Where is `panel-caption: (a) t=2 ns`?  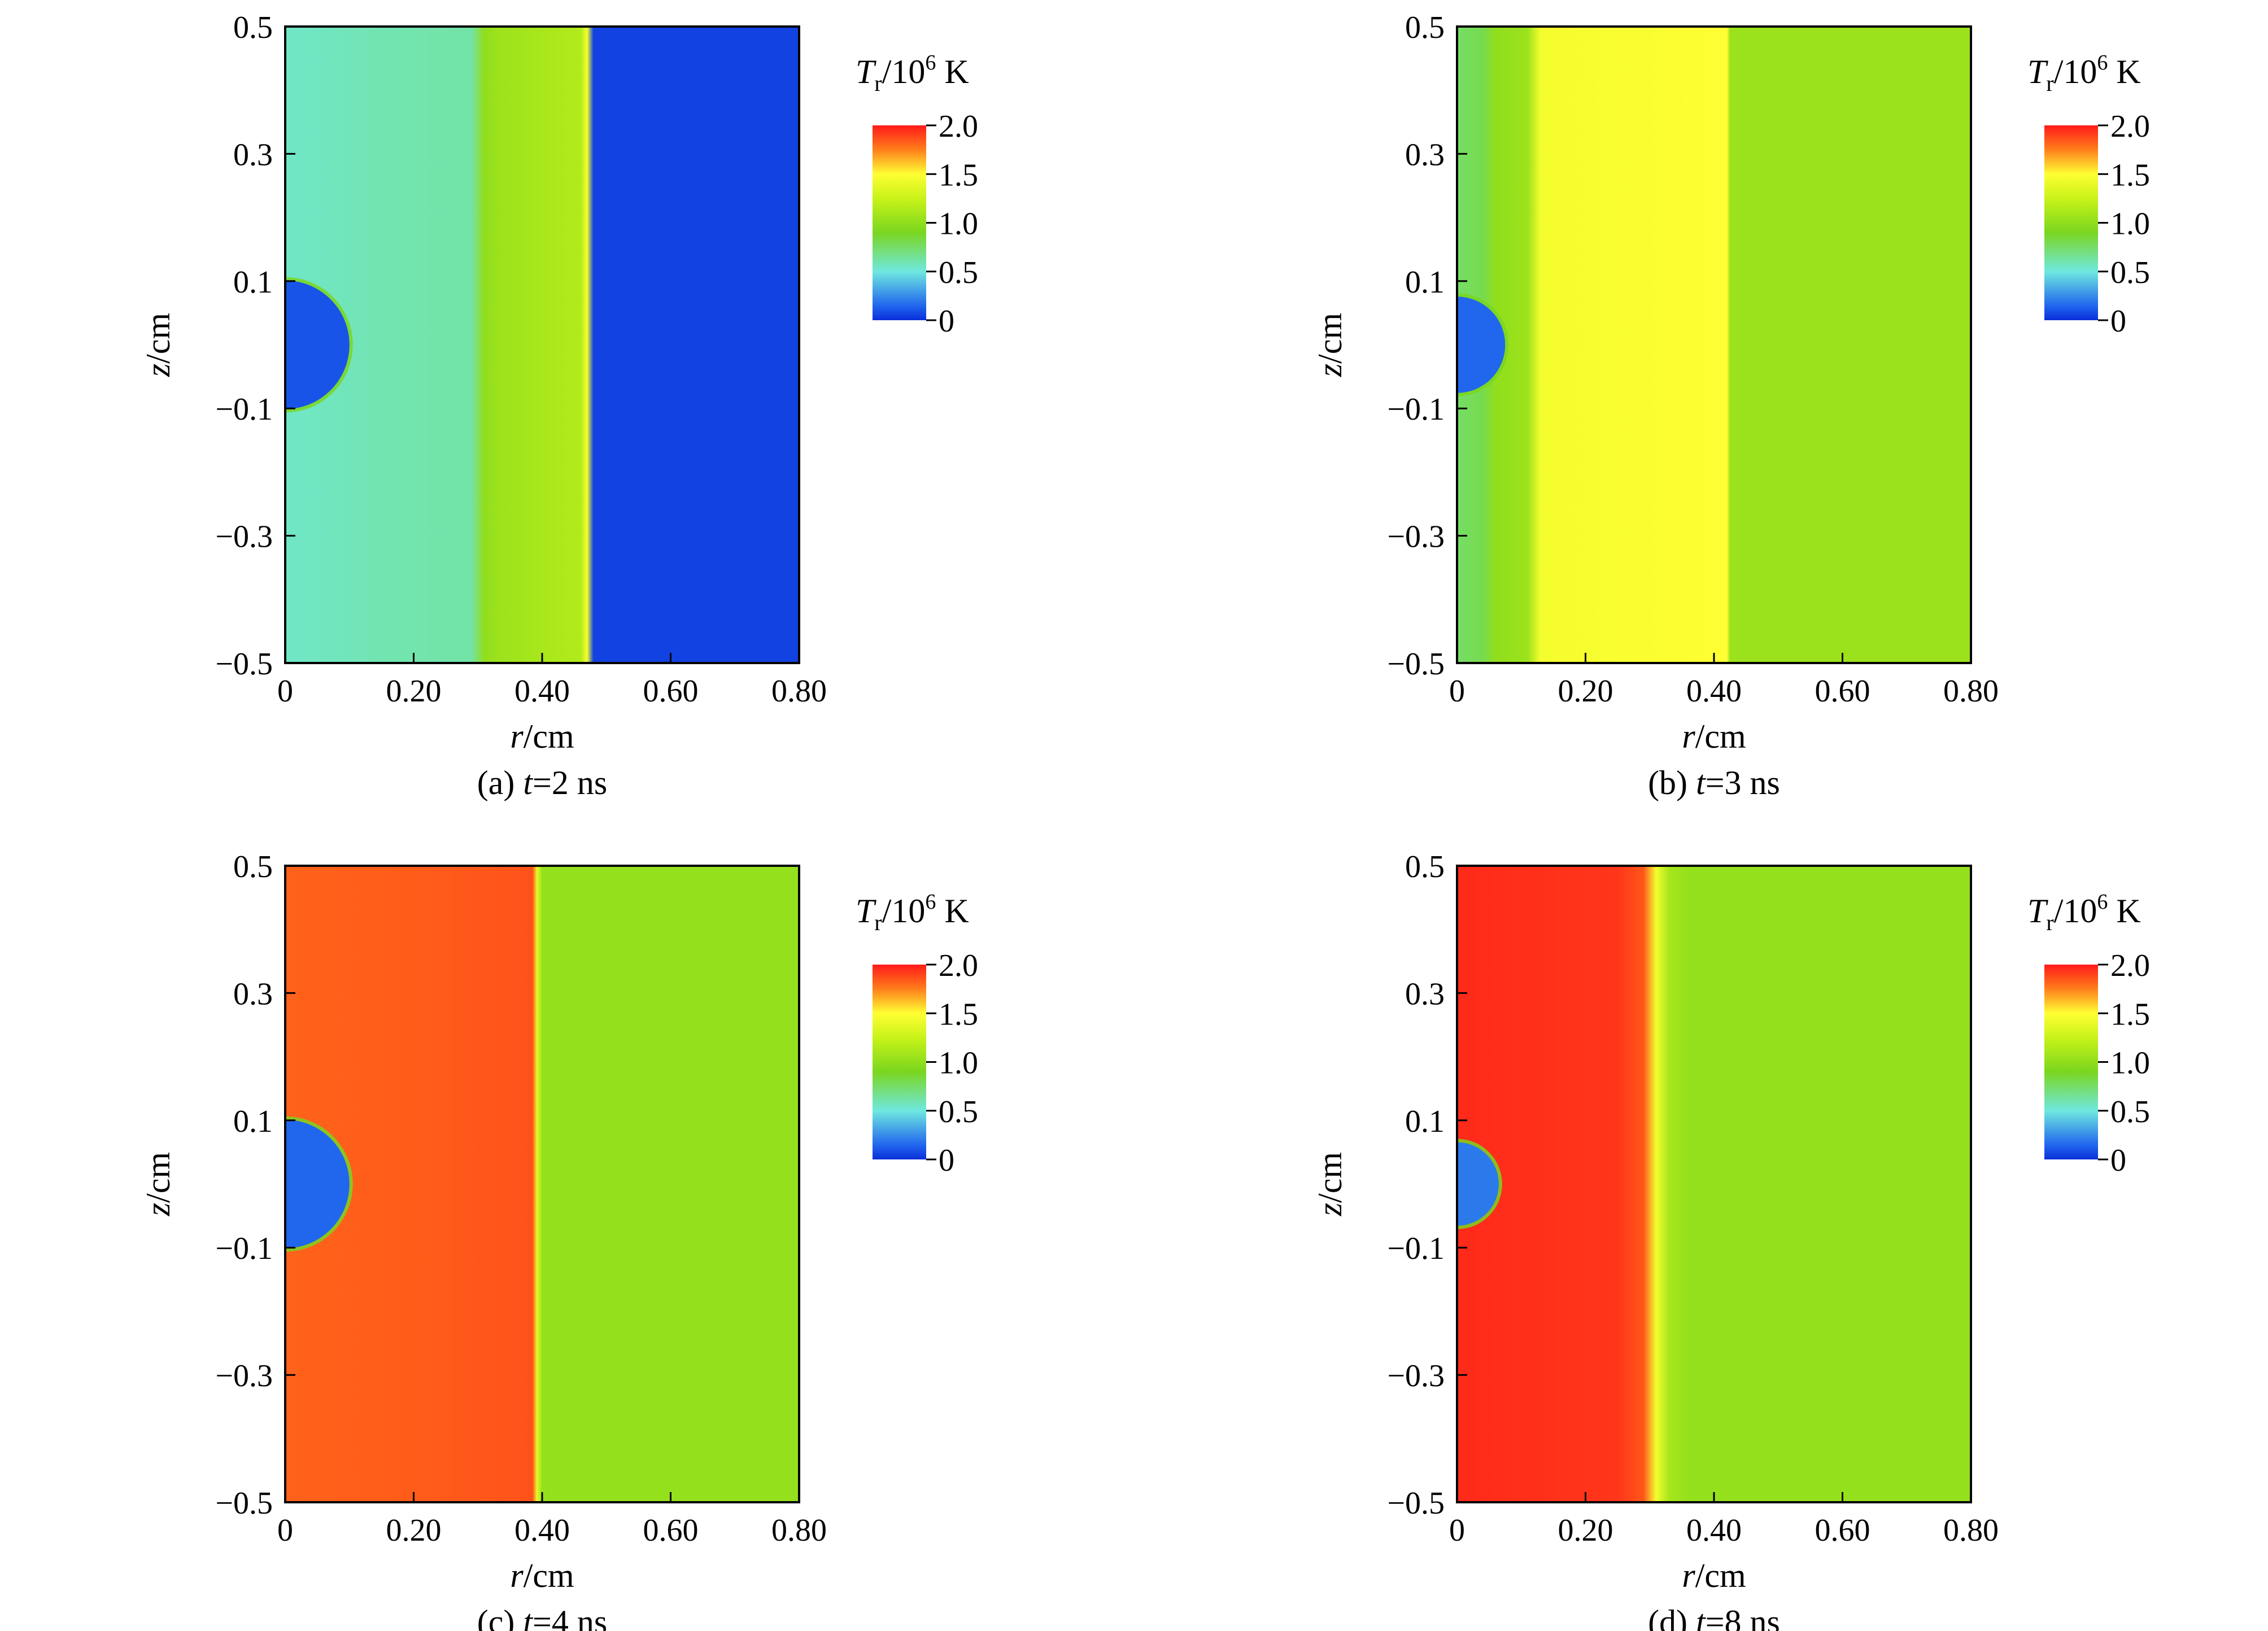
panel-caption: (a) t=2 ns is located at coordinates (542, 782).